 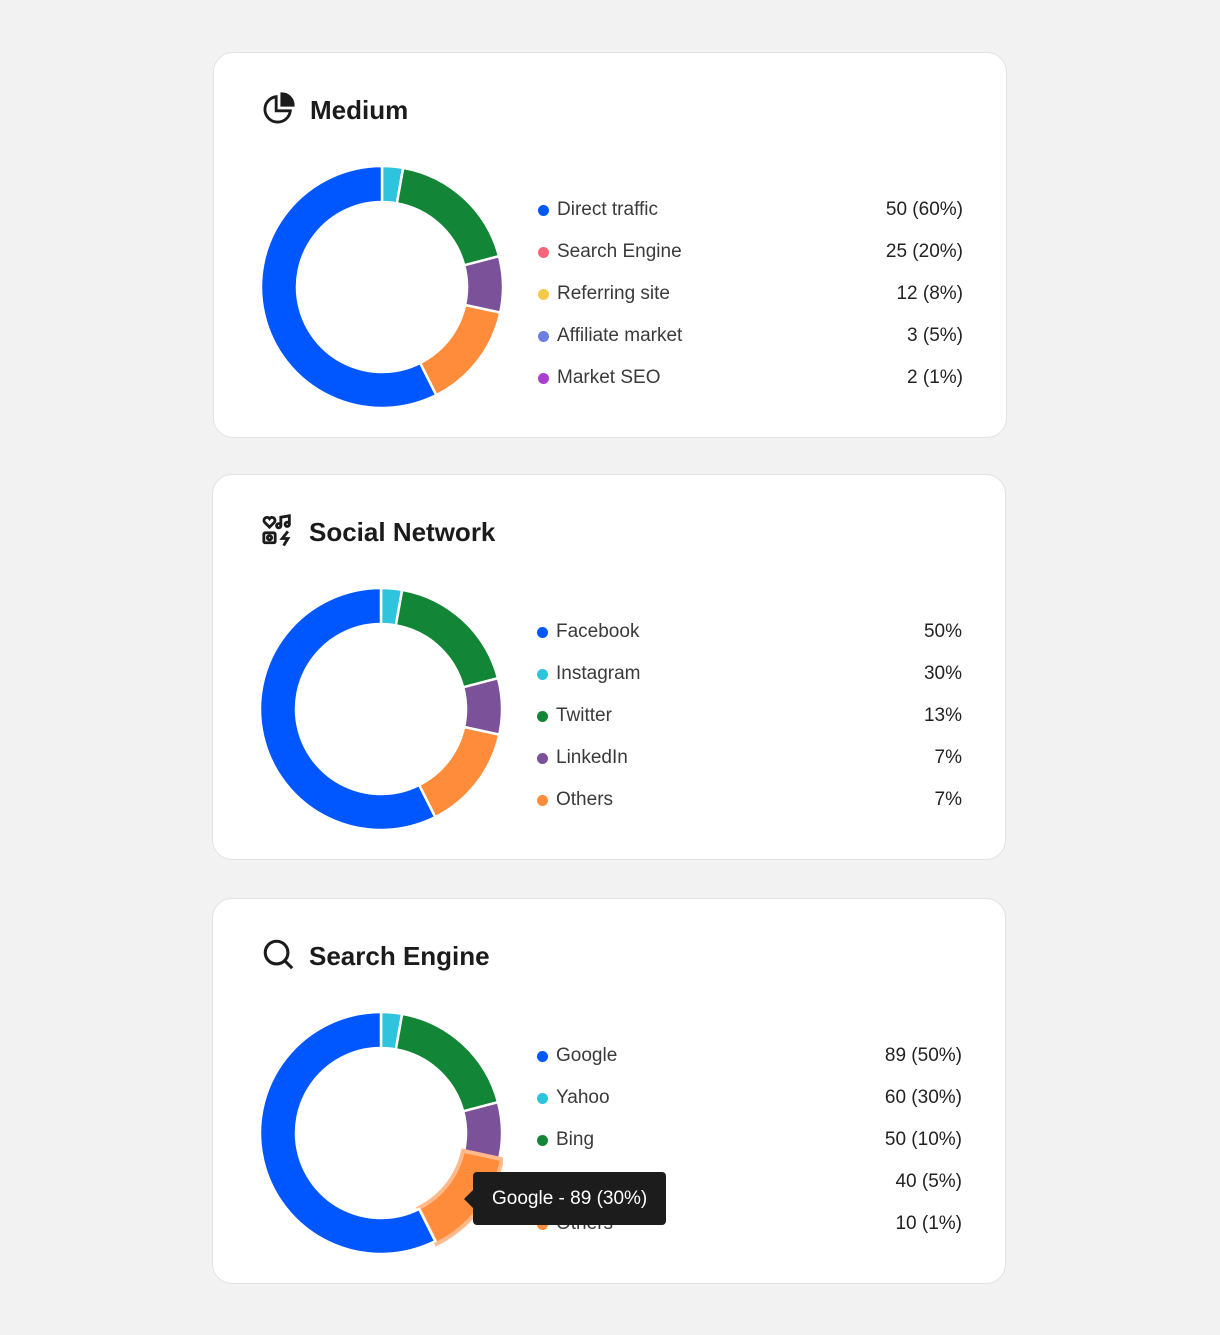 I want to click on legend-item: LinkedIn 7%, so click(x=749, y=758).